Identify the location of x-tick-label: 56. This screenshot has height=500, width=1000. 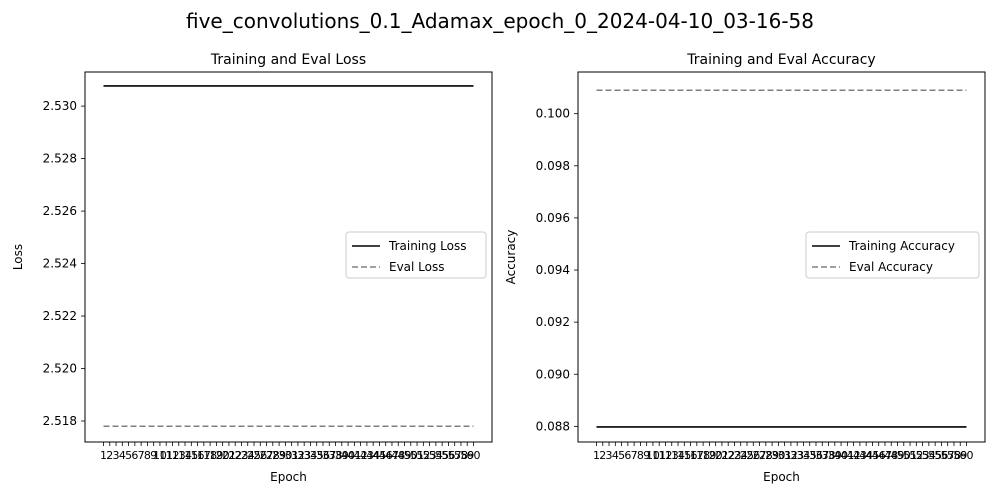
(448, 455).